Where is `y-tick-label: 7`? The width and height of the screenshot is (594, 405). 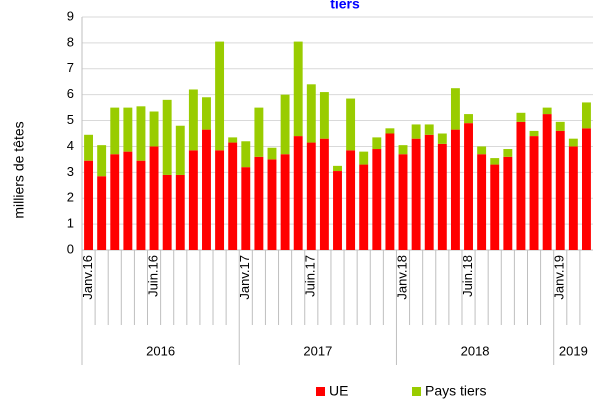
y-tick-label: 7 is located at coordinates (70, 67).